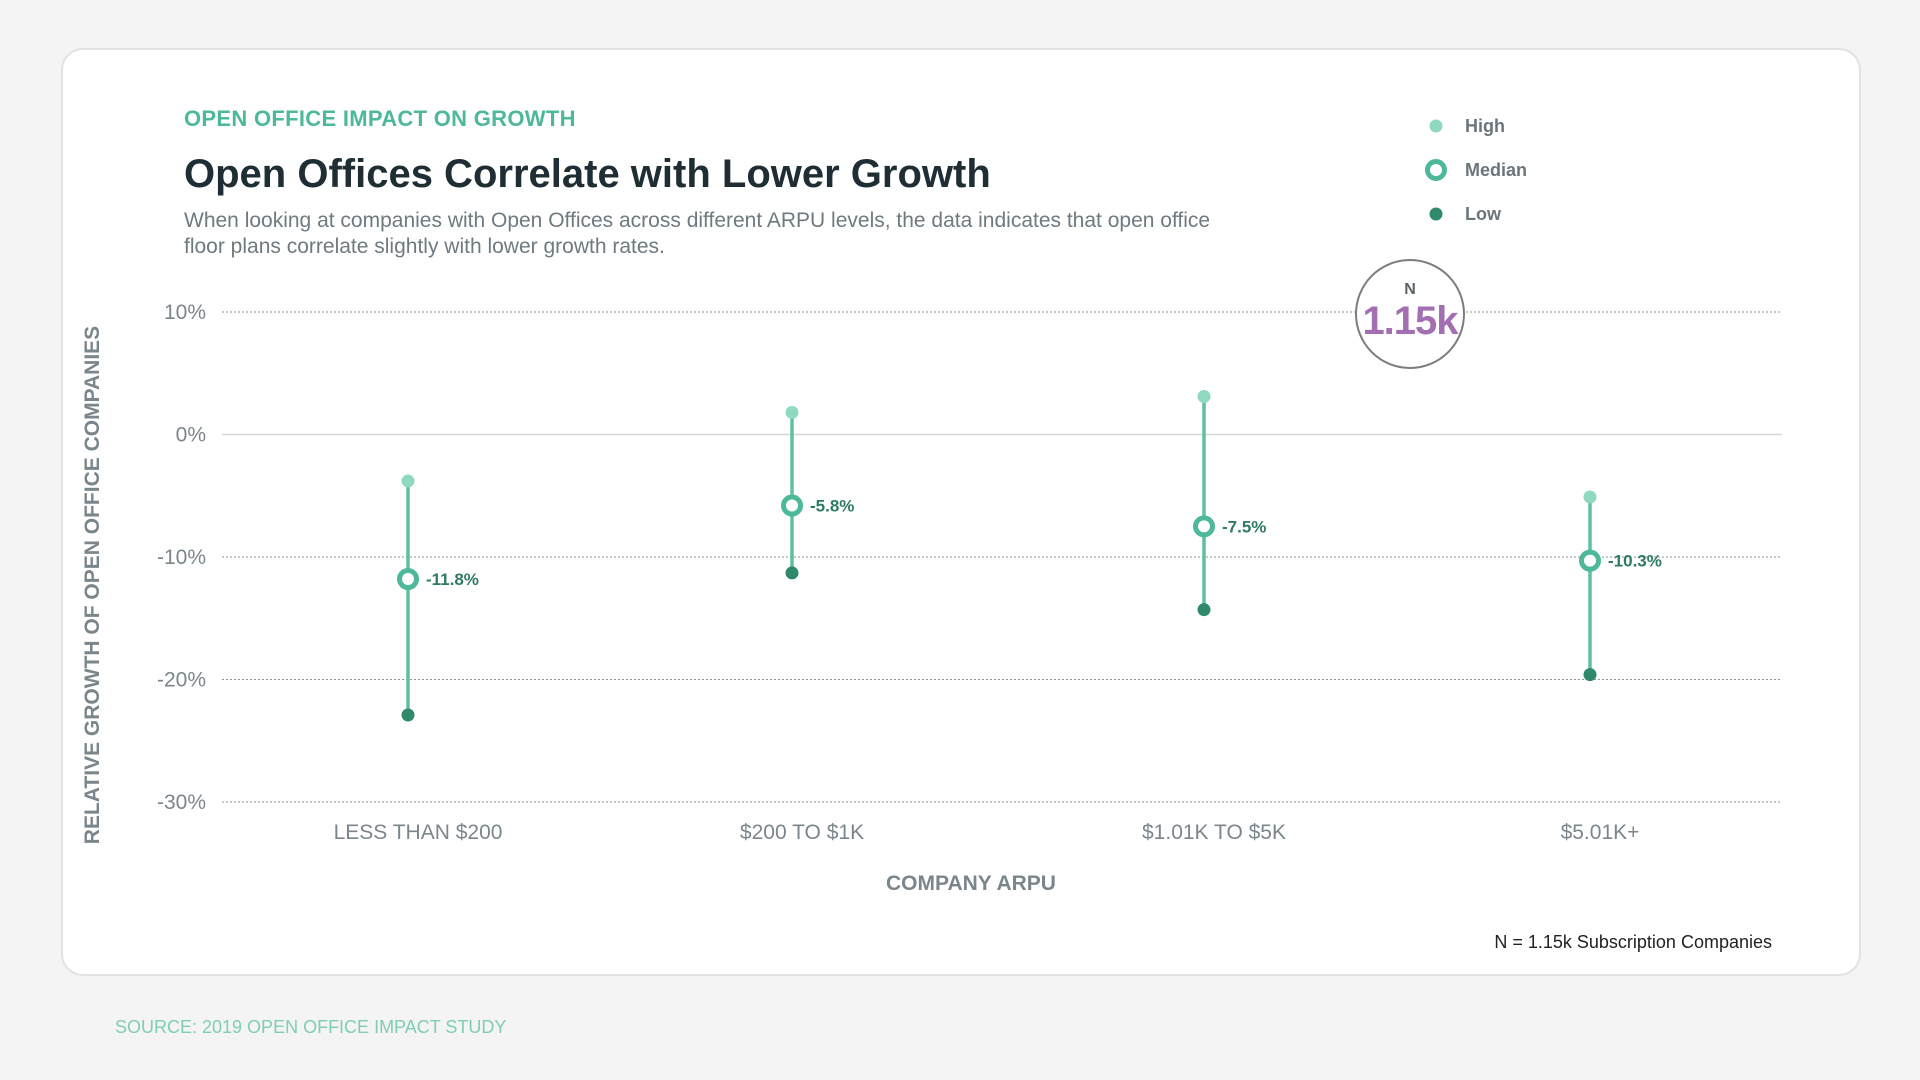 This screenshot has width=1920, height=1080. Describe the element at coordinates (1483, 214) in the screenshot. I see `legend-label-low: Low` at that location.